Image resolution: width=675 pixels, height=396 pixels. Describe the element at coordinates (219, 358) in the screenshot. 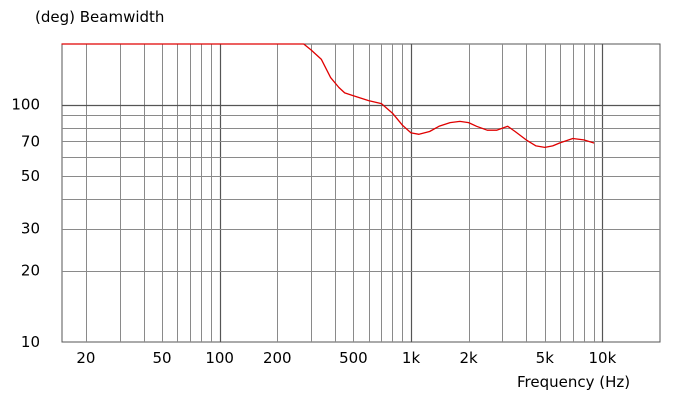

I see `x-tick-label: 100` at that location.